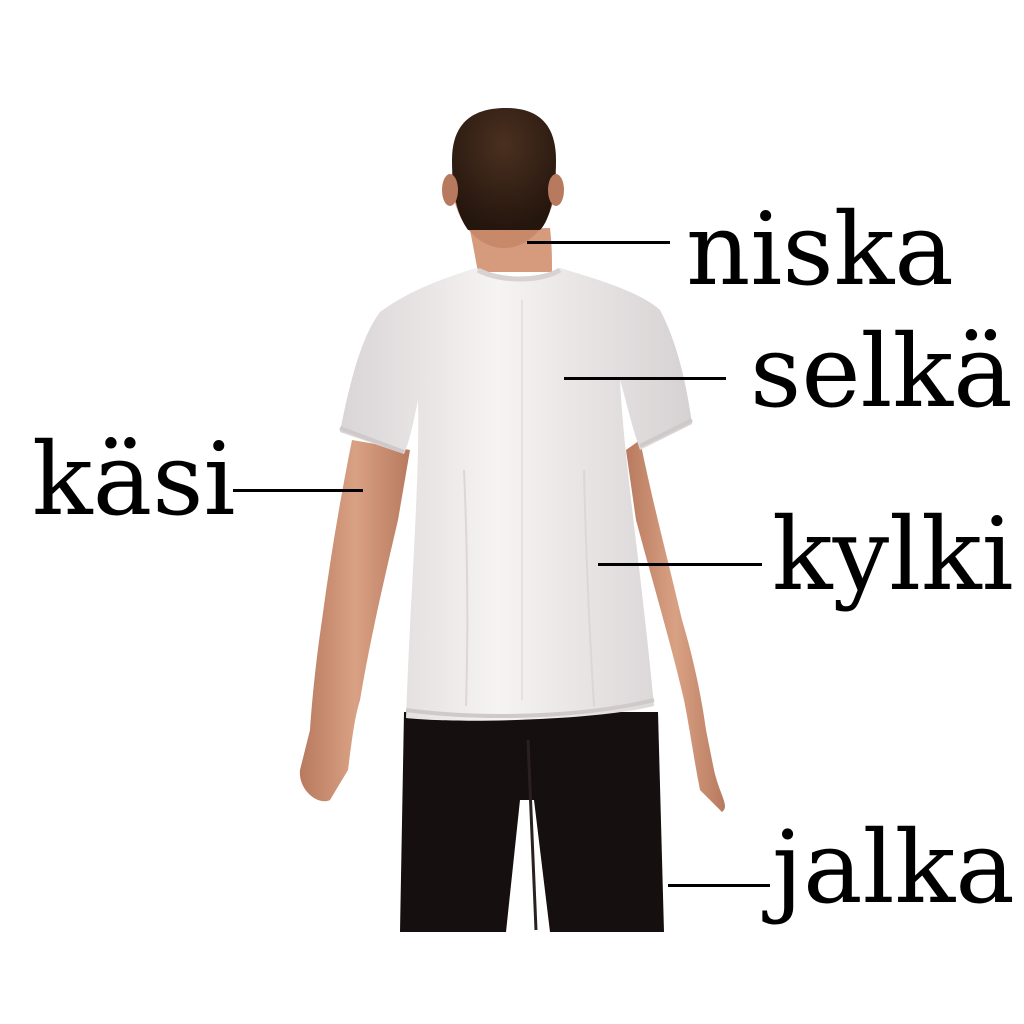 The image size is (1024, 1024). What do you see at coordinates (354, 621) in the screenshot?
I see `left-arm` at bounding box center [354, 621].